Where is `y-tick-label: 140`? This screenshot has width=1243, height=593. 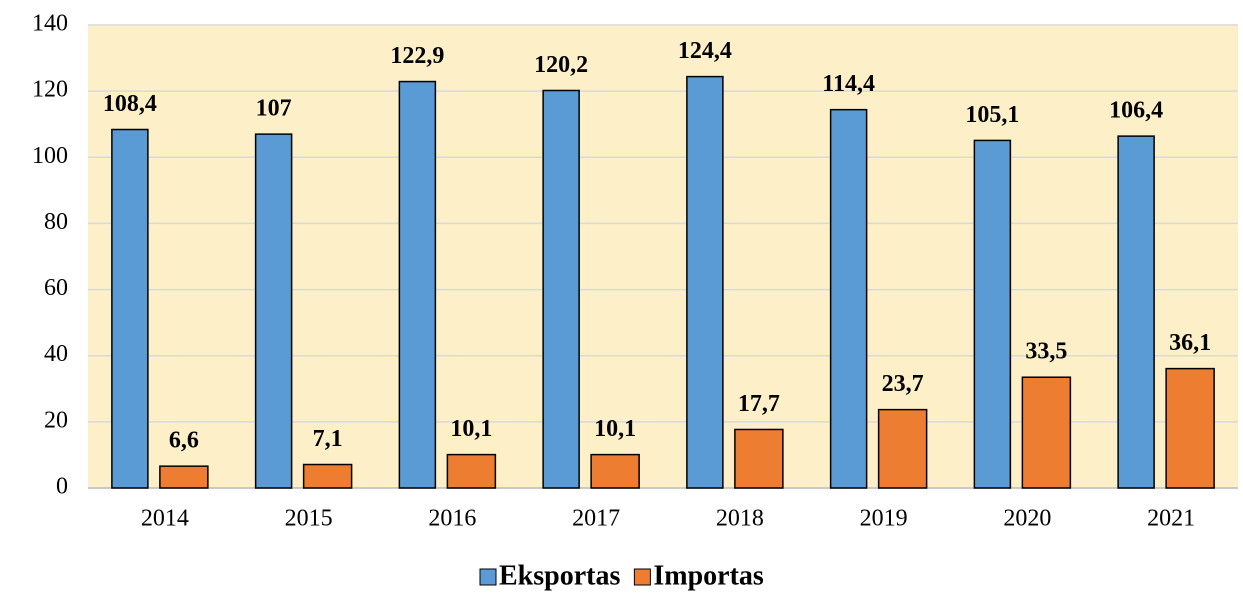
y-tick-label: 140 is located at coordinates (50, 24).